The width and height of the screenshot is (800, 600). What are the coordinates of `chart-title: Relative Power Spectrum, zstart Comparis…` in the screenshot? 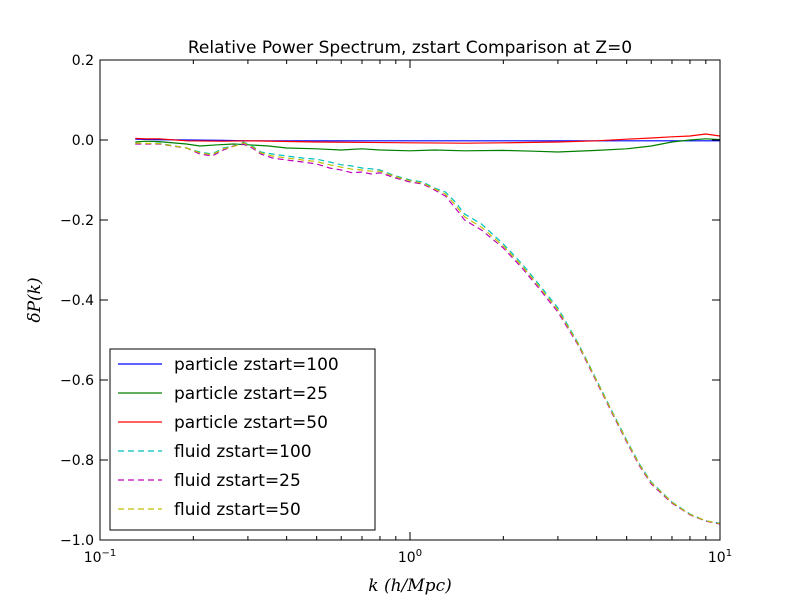 It's located at (410, 48).